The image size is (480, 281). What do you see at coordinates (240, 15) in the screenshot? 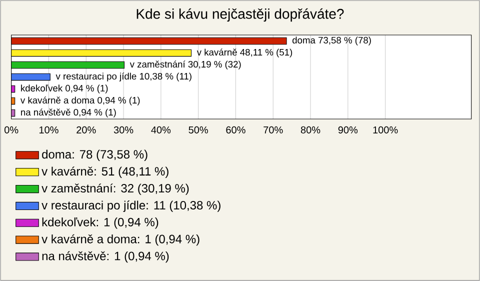
I see `chart-title: Kde si kávu nejčastěji dopřáváte?` at bounding box center [240, 15].